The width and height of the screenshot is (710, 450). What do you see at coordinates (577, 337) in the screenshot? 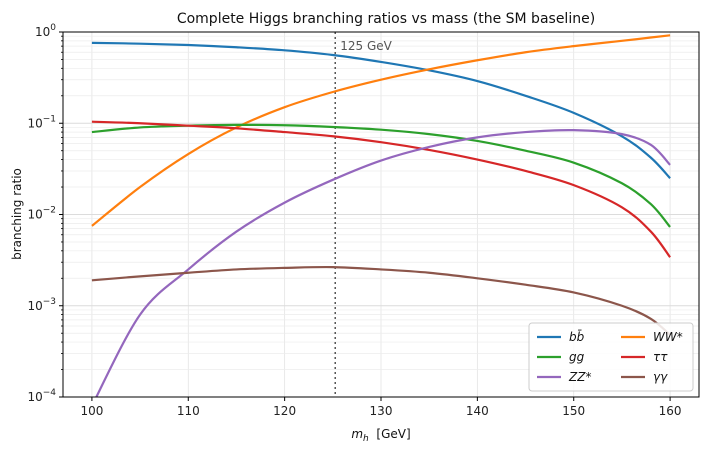
I see `legend-label: bb̄` at bounding box center [577, 337].